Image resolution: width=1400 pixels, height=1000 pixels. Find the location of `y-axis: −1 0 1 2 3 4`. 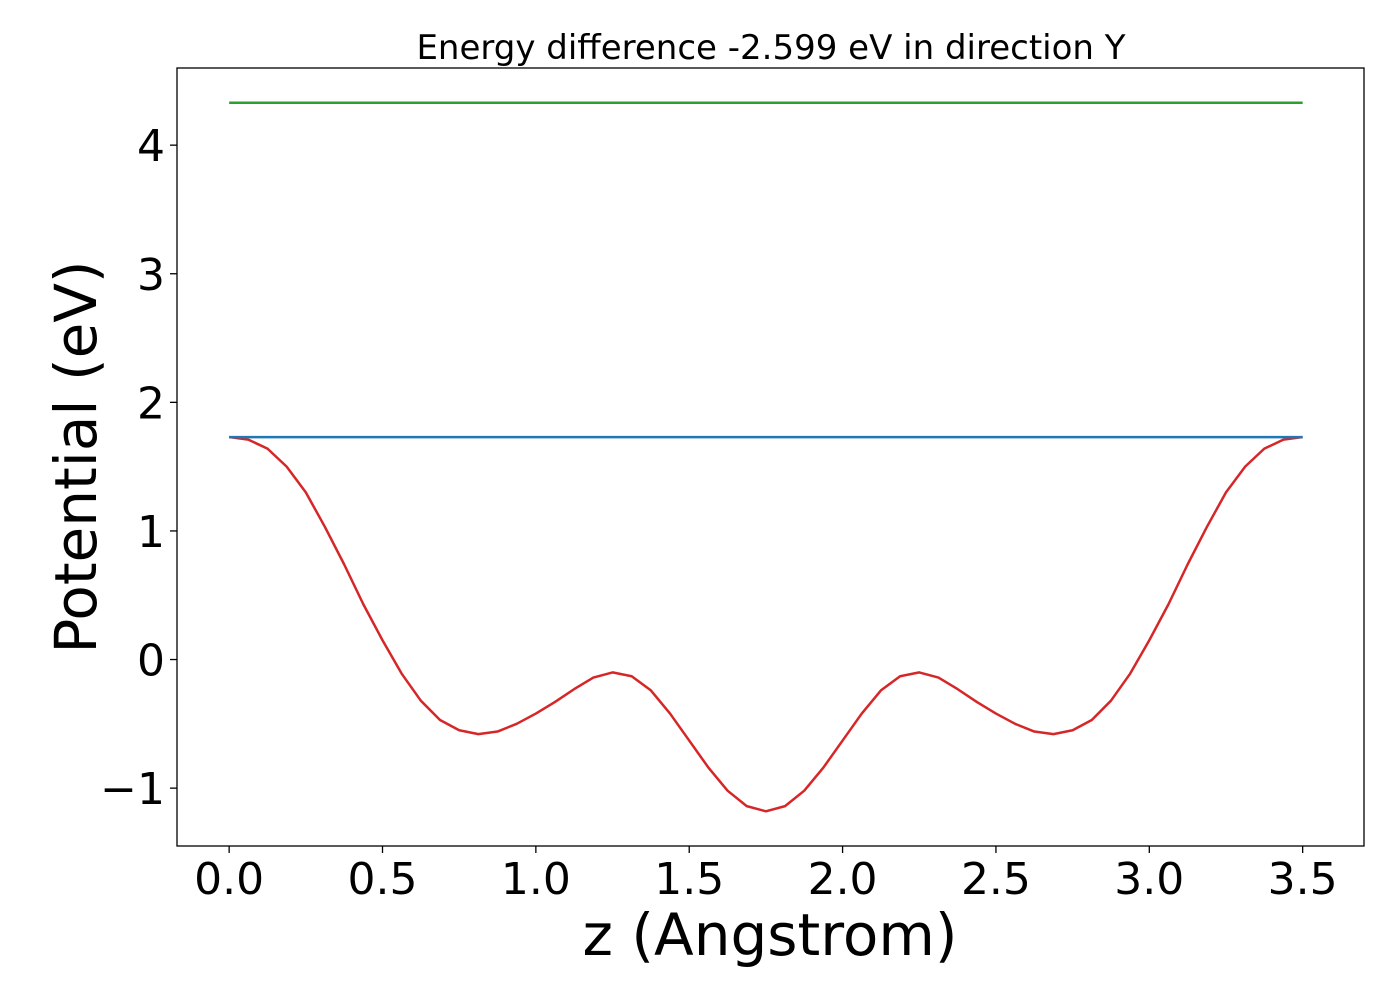

y-axis: −1 0 1 2 3 4 is located at coordinates (138, 468).